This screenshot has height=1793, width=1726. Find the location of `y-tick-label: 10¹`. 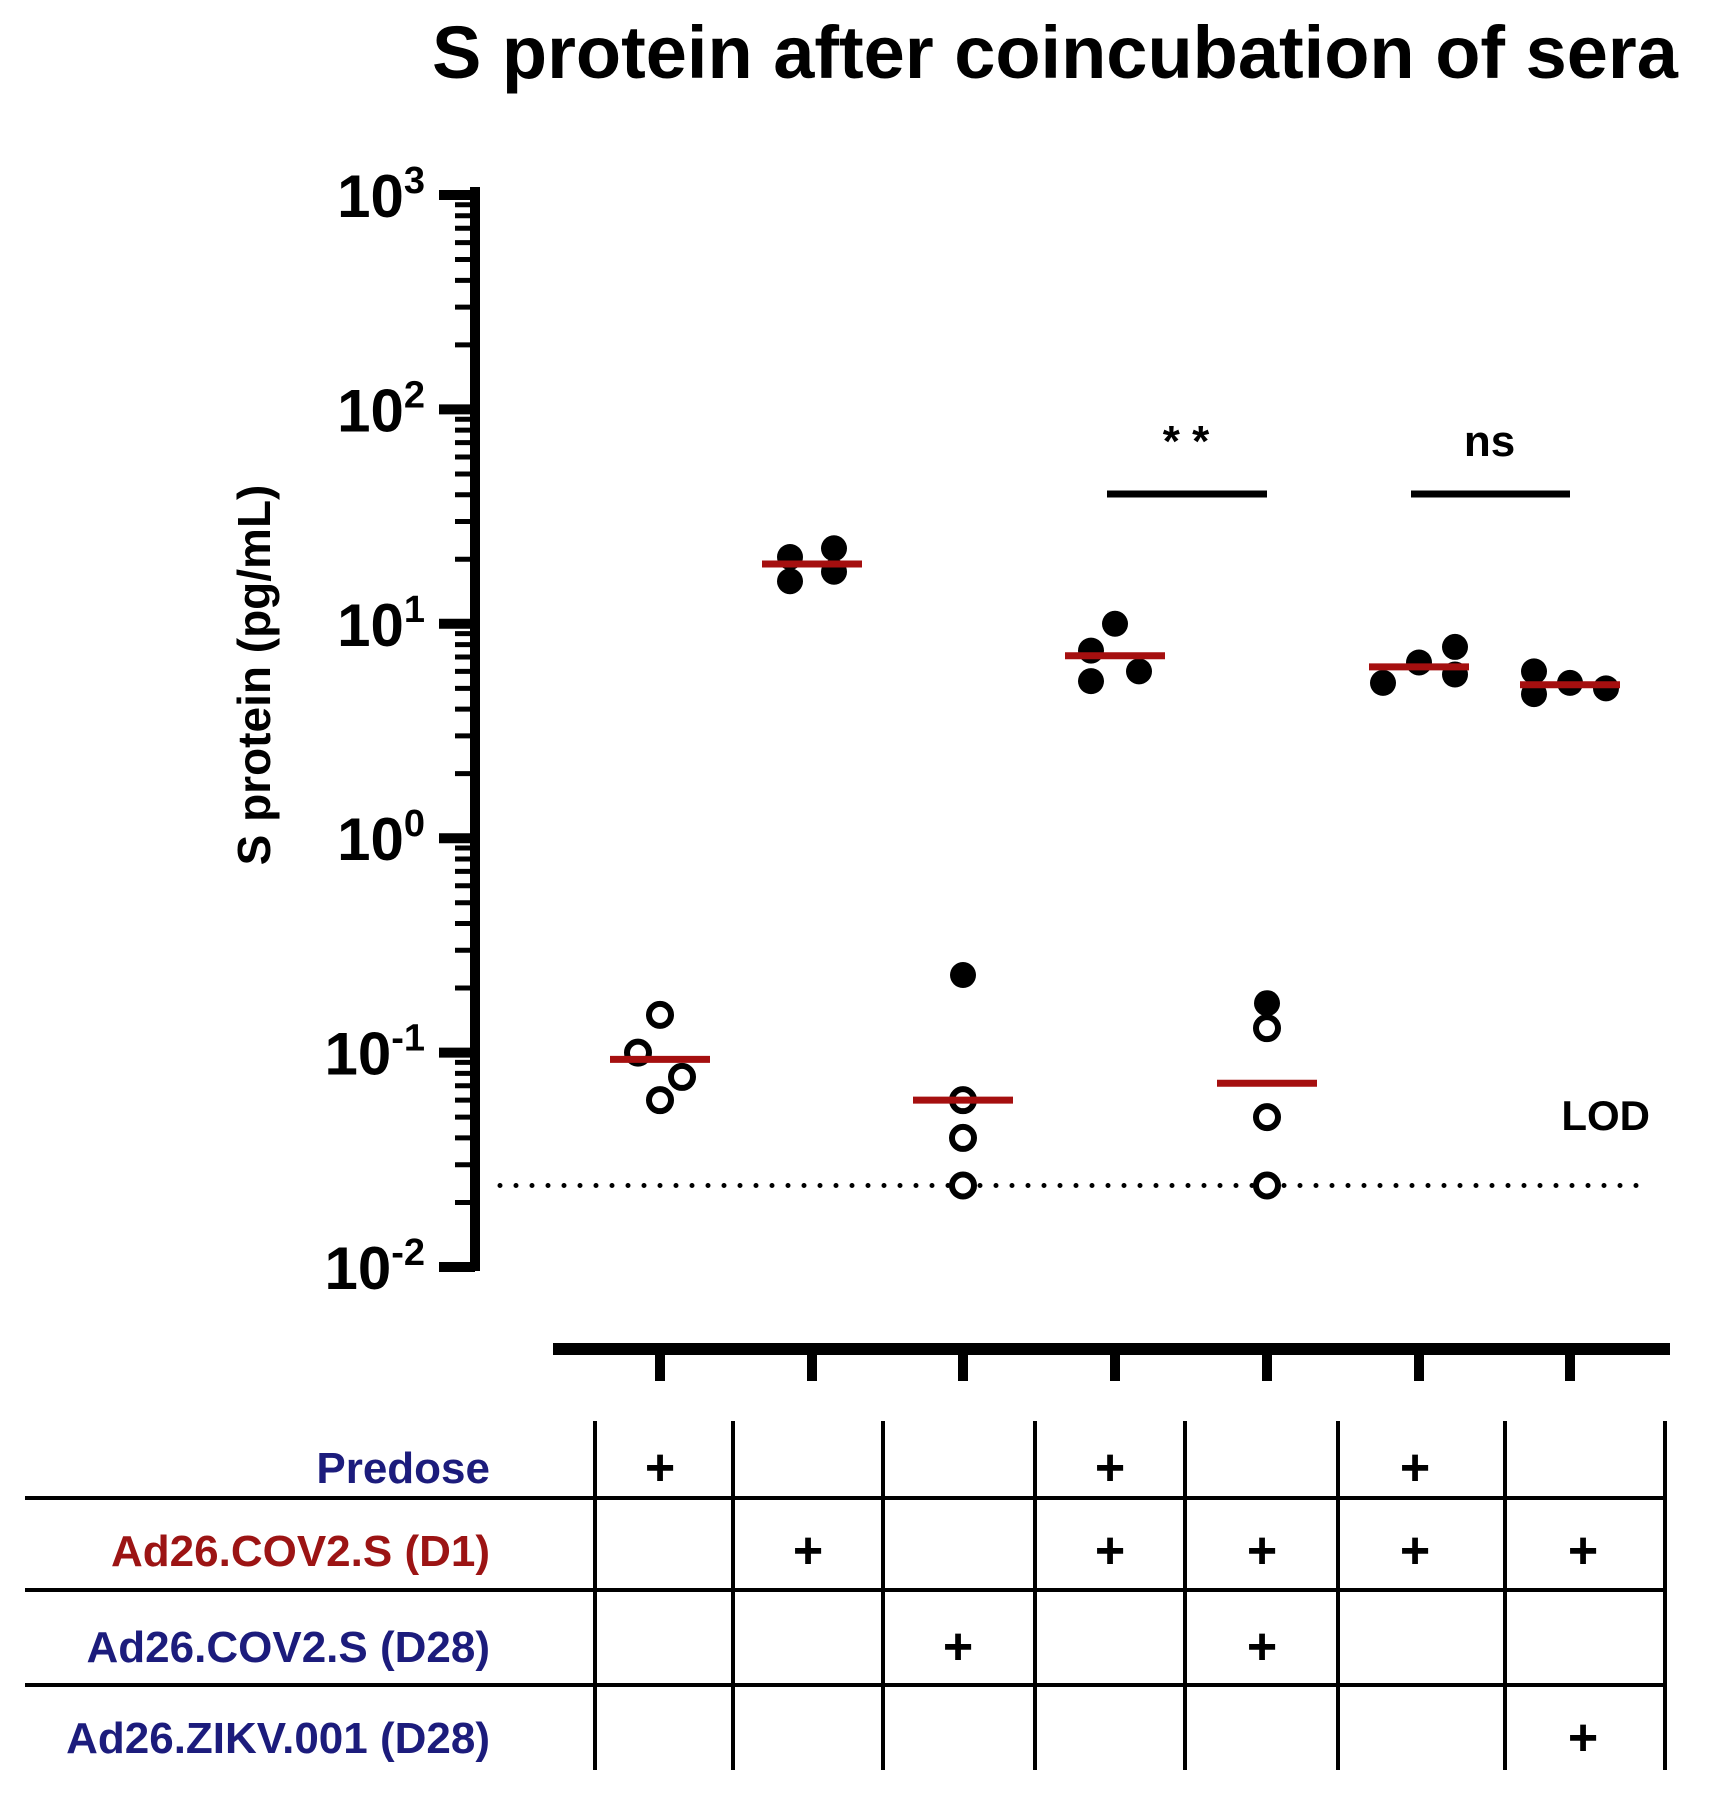

y-tick-label: 10¹ is located at coordinates (381, 624).